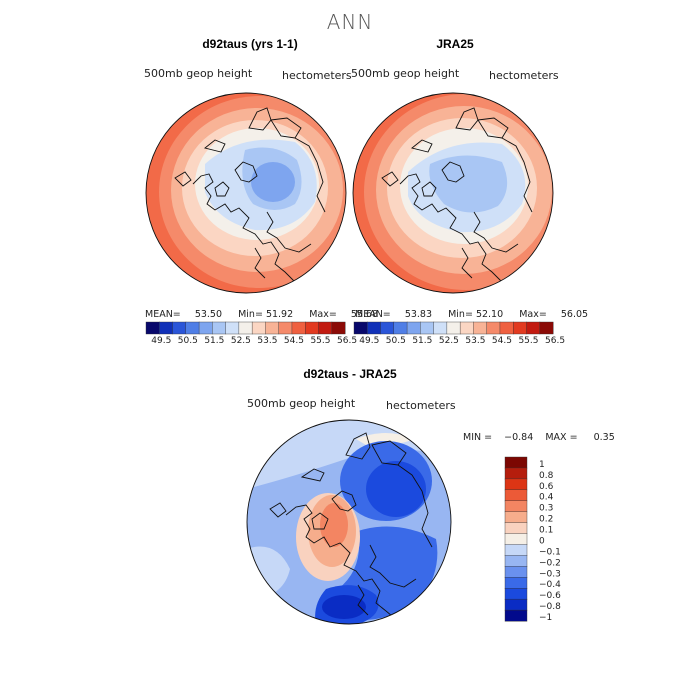  I want to click on panel1-colorbar-tick-label: 55.5, so click(320, 341).